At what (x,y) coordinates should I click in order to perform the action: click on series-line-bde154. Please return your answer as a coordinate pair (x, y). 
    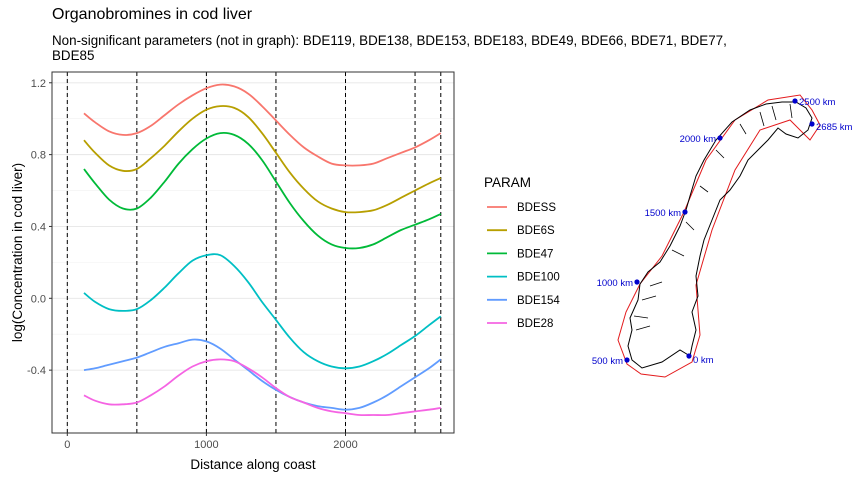
    Looking at the image, I should click on (262, 374).